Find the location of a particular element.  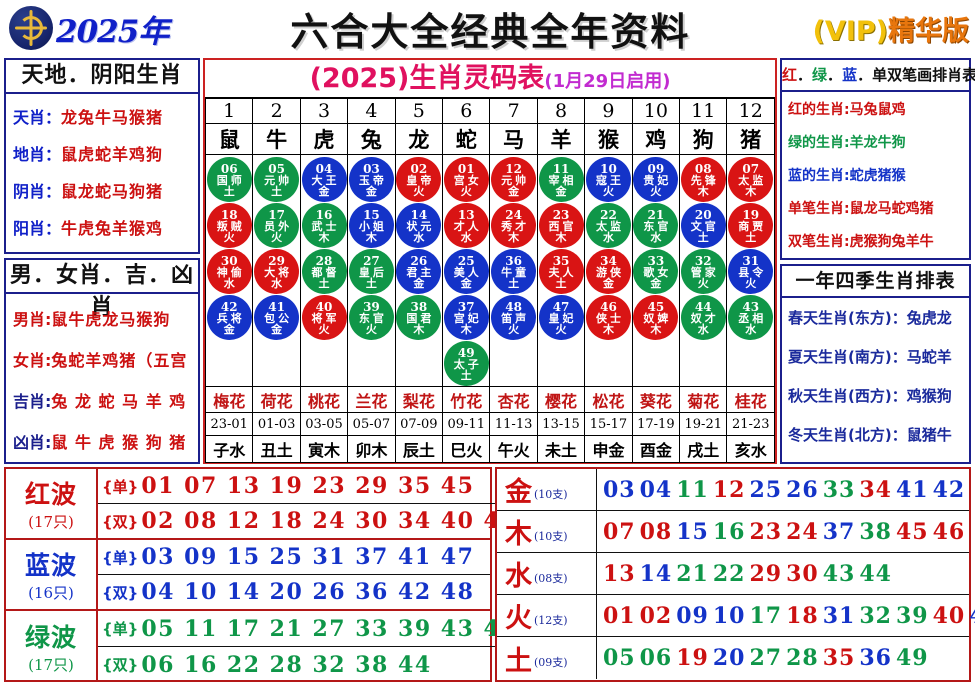

ball-title: 丞相 is located at coordinates (752, 318).